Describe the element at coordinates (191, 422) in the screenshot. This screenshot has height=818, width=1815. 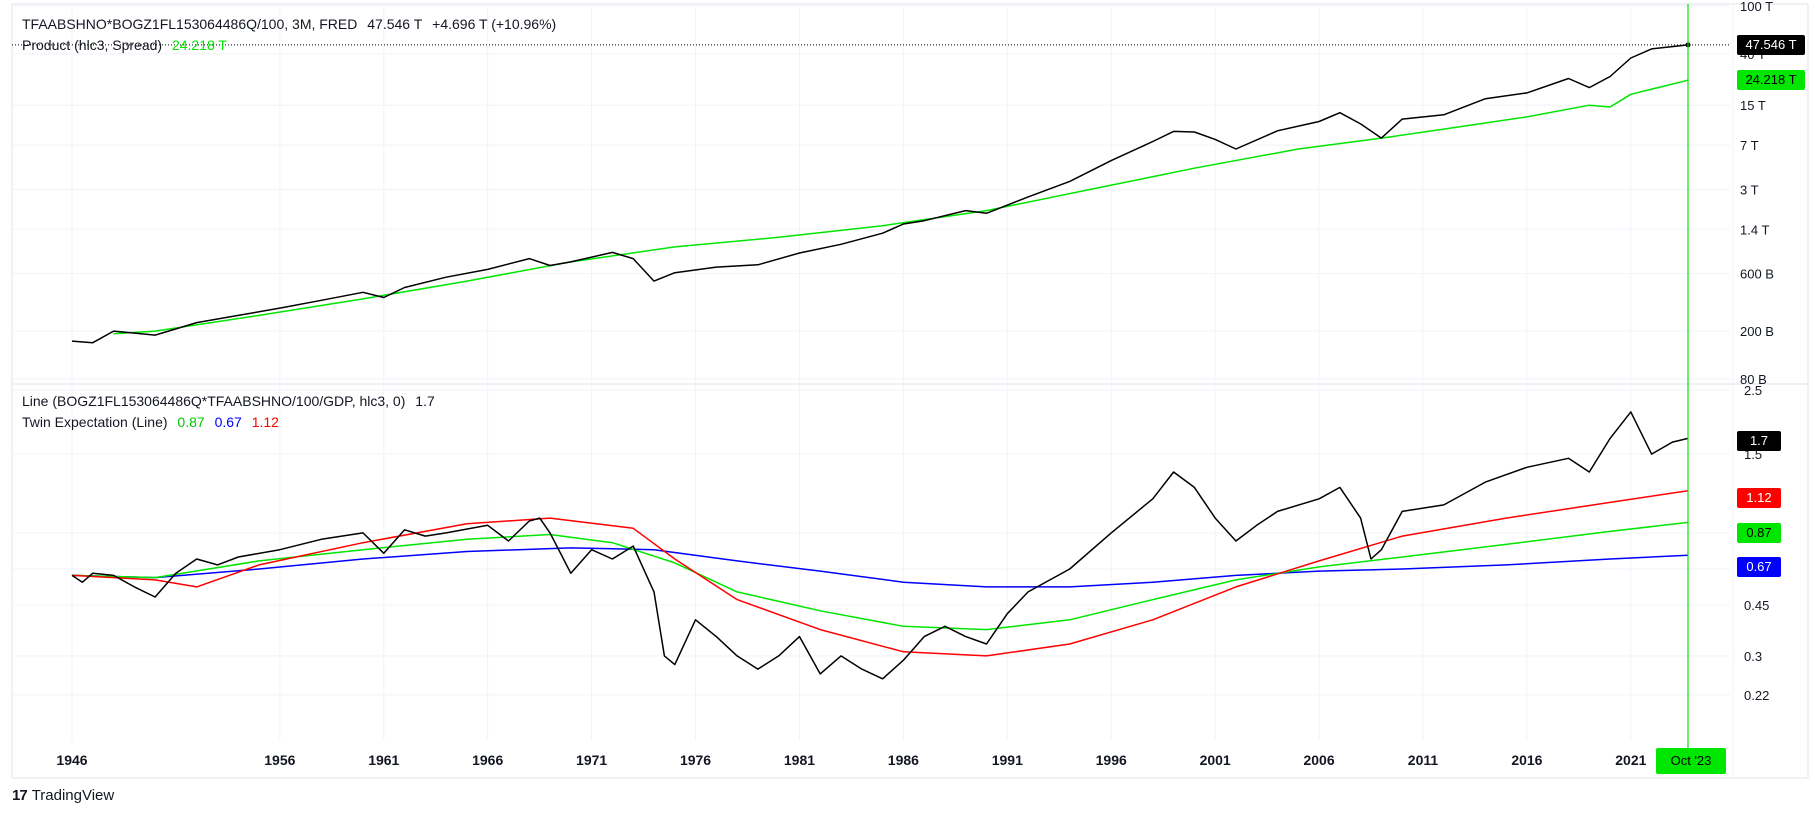
I see `twin-green-value: 0.87` at that location.